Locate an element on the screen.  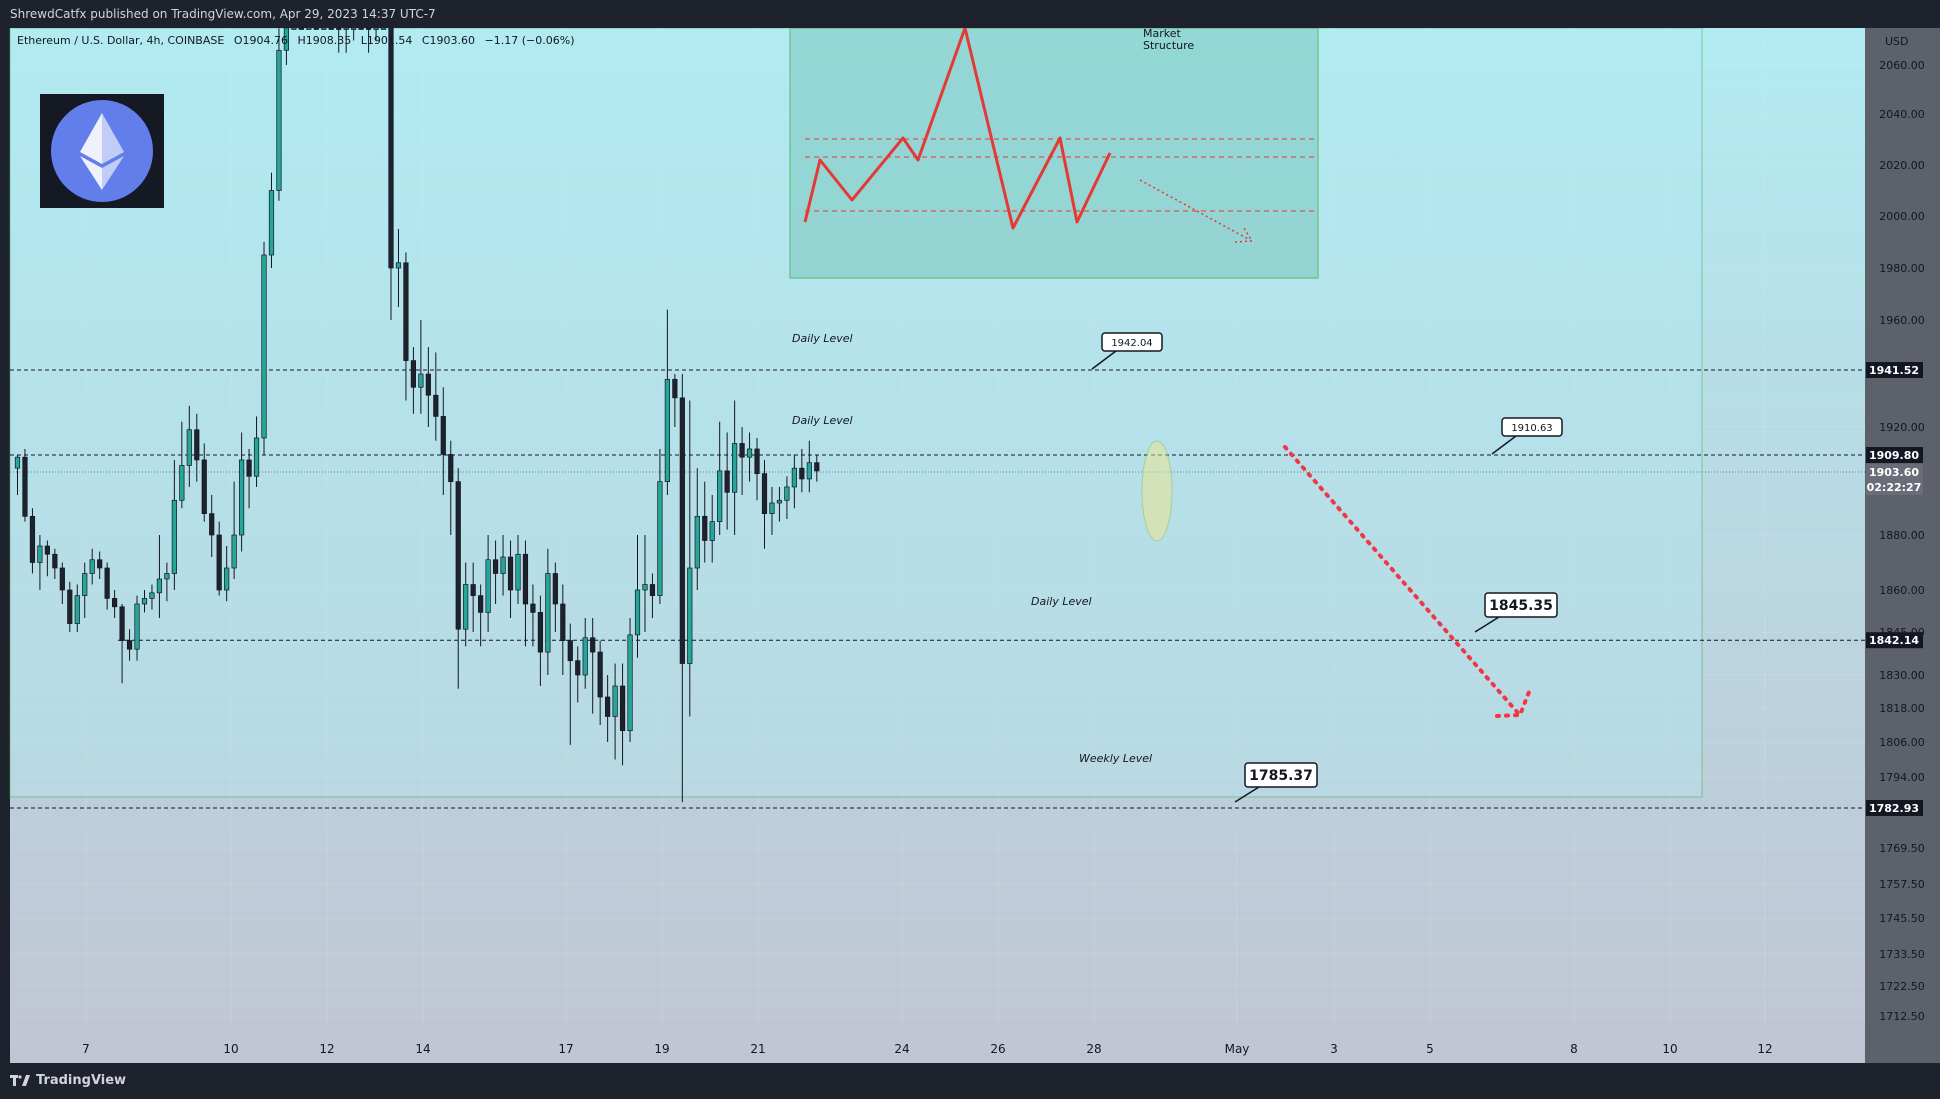
time-axis-tick: 17 is located at coordinates (565, 1049).